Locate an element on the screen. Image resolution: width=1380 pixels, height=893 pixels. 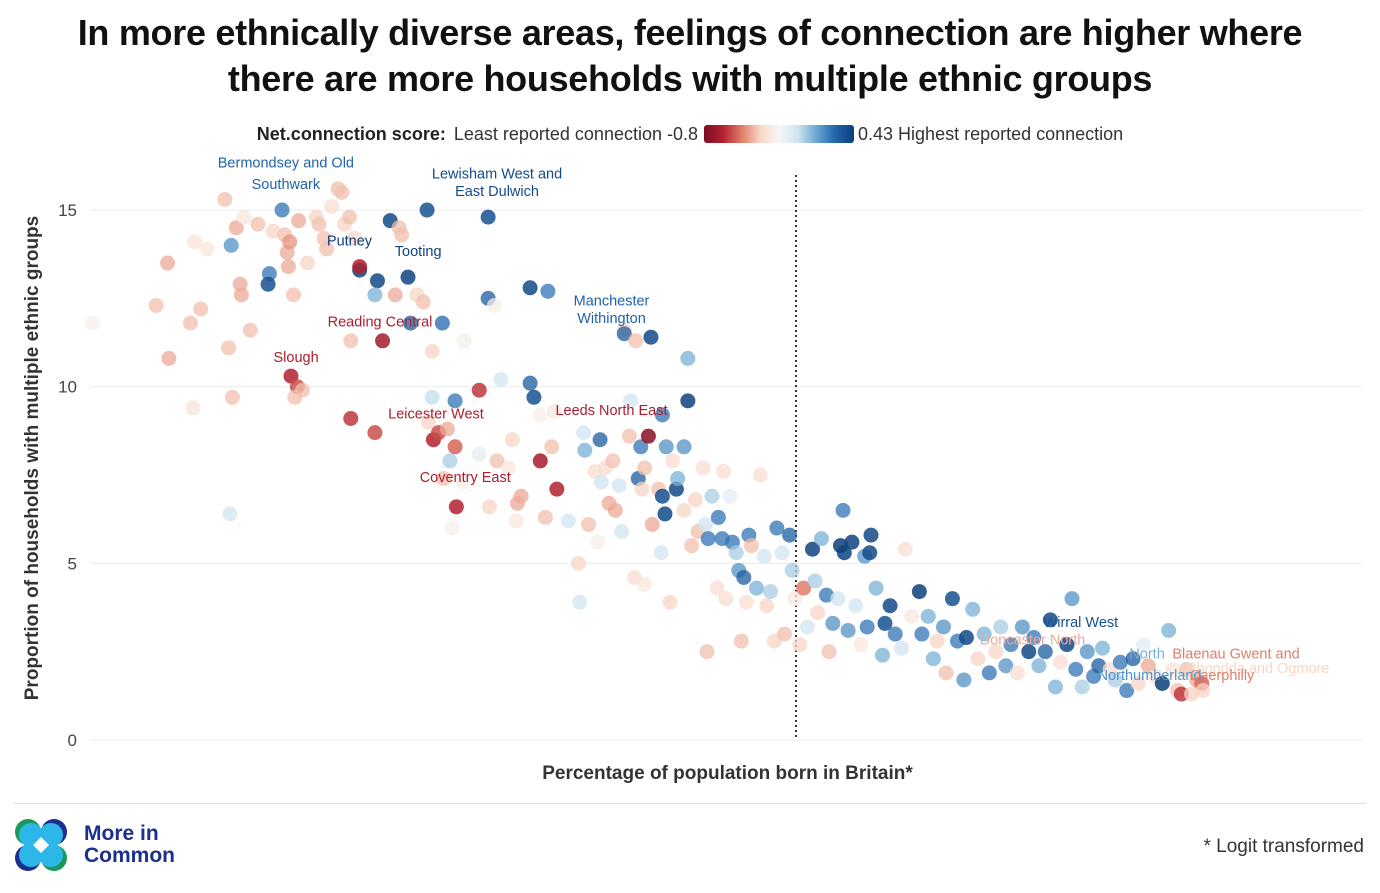
constituency-label: Caerphilly is located at coordinates (1222, 676).